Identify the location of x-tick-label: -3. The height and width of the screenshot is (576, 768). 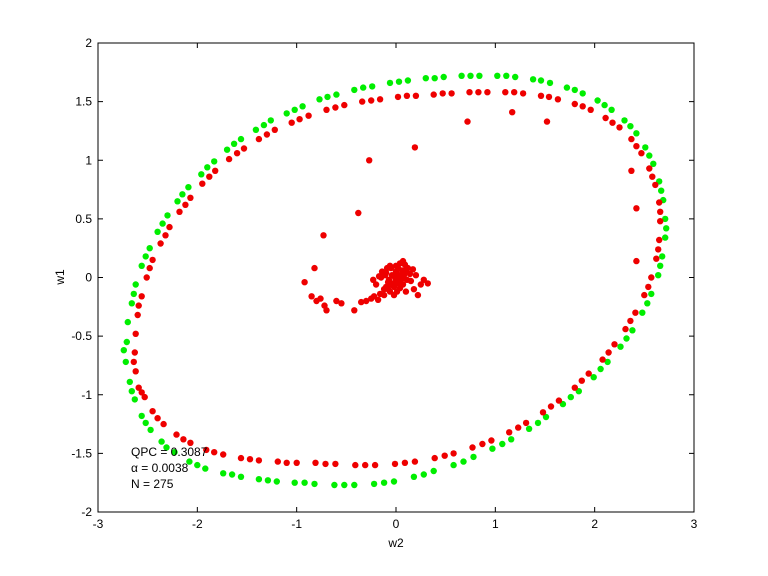
(98, 524).